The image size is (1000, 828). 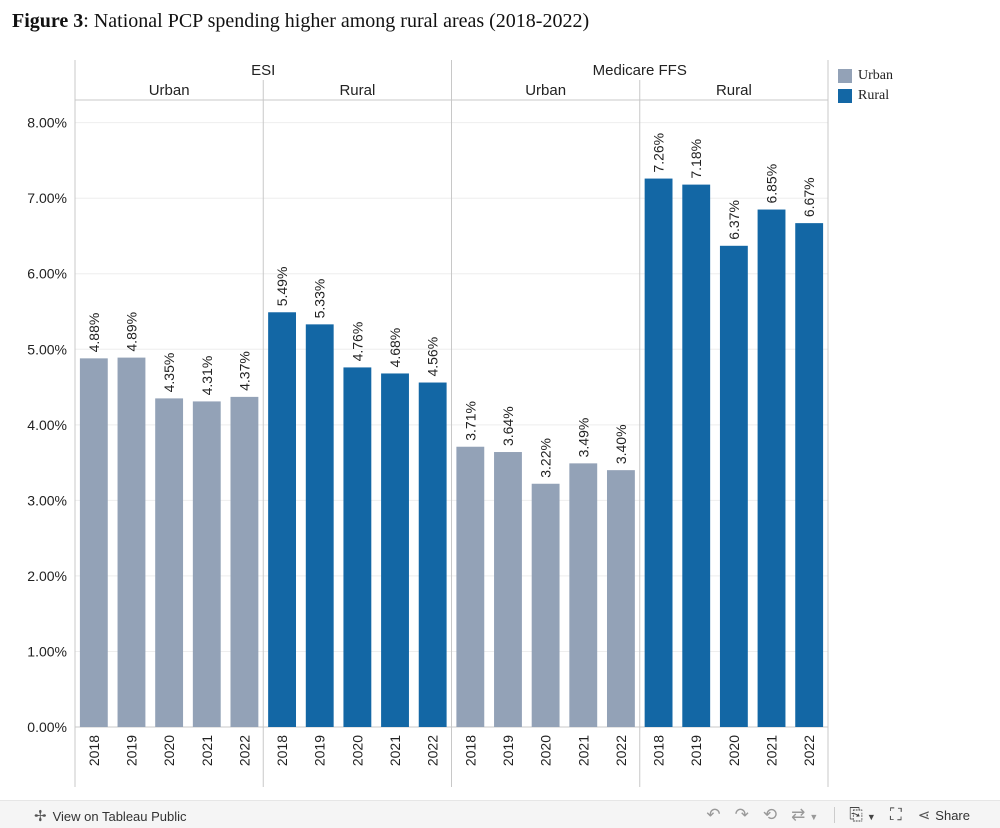 What do you see at coordinates (546, 458) in the screenshot?
I see `data-label: 3.22%` at bounding box center [546, 458].